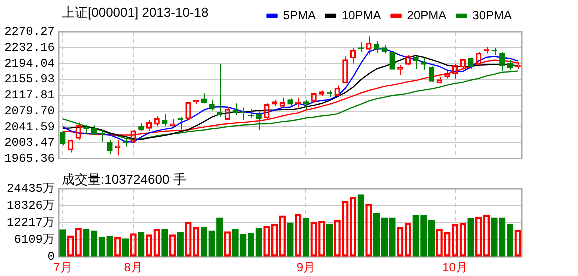  I want to click on x-tick-label: 10月, so click(455, 267).